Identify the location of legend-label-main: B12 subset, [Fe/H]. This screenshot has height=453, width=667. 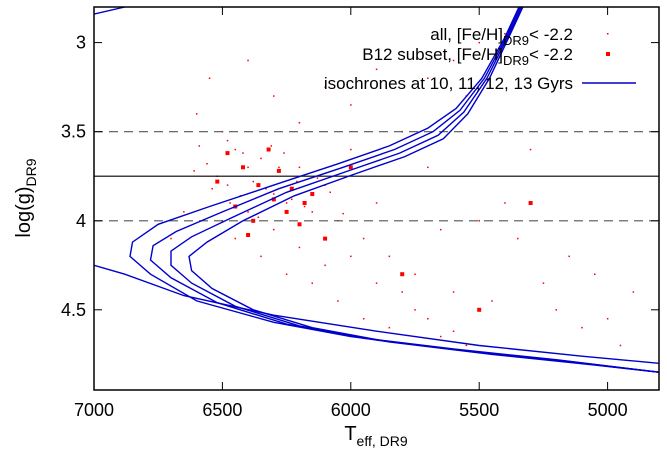
(432, 54).